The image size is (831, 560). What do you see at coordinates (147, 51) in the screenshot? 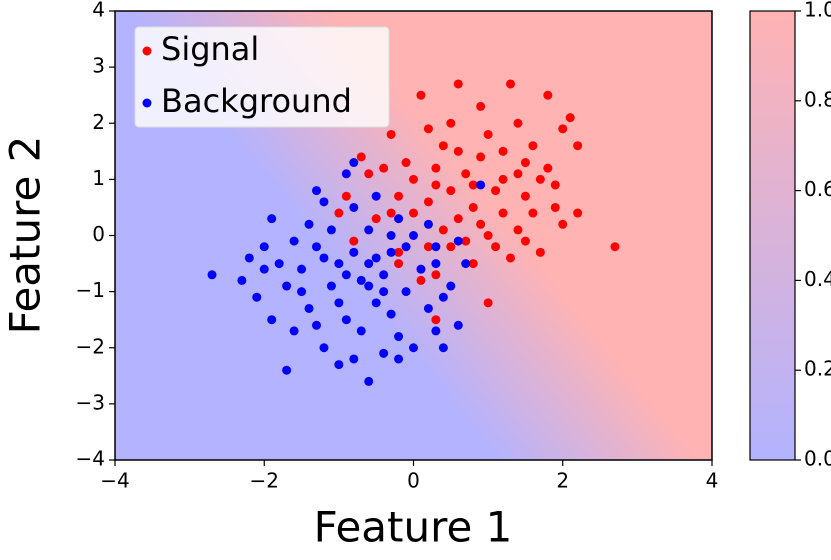
I see `legend-marker` at bounding box center [147, 51].